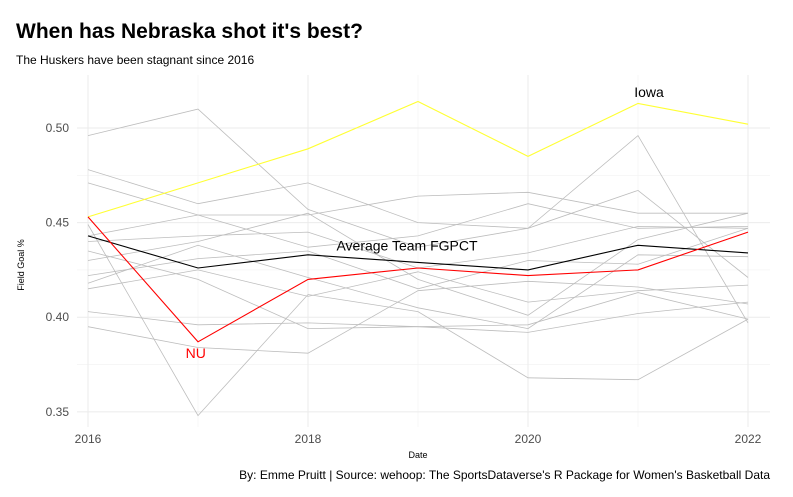 The height and width of the screenshot is (497, 793). Describe the element at coordinates (528, 439) in the screenshot. I see `x-tick-label: 2020` at that location.